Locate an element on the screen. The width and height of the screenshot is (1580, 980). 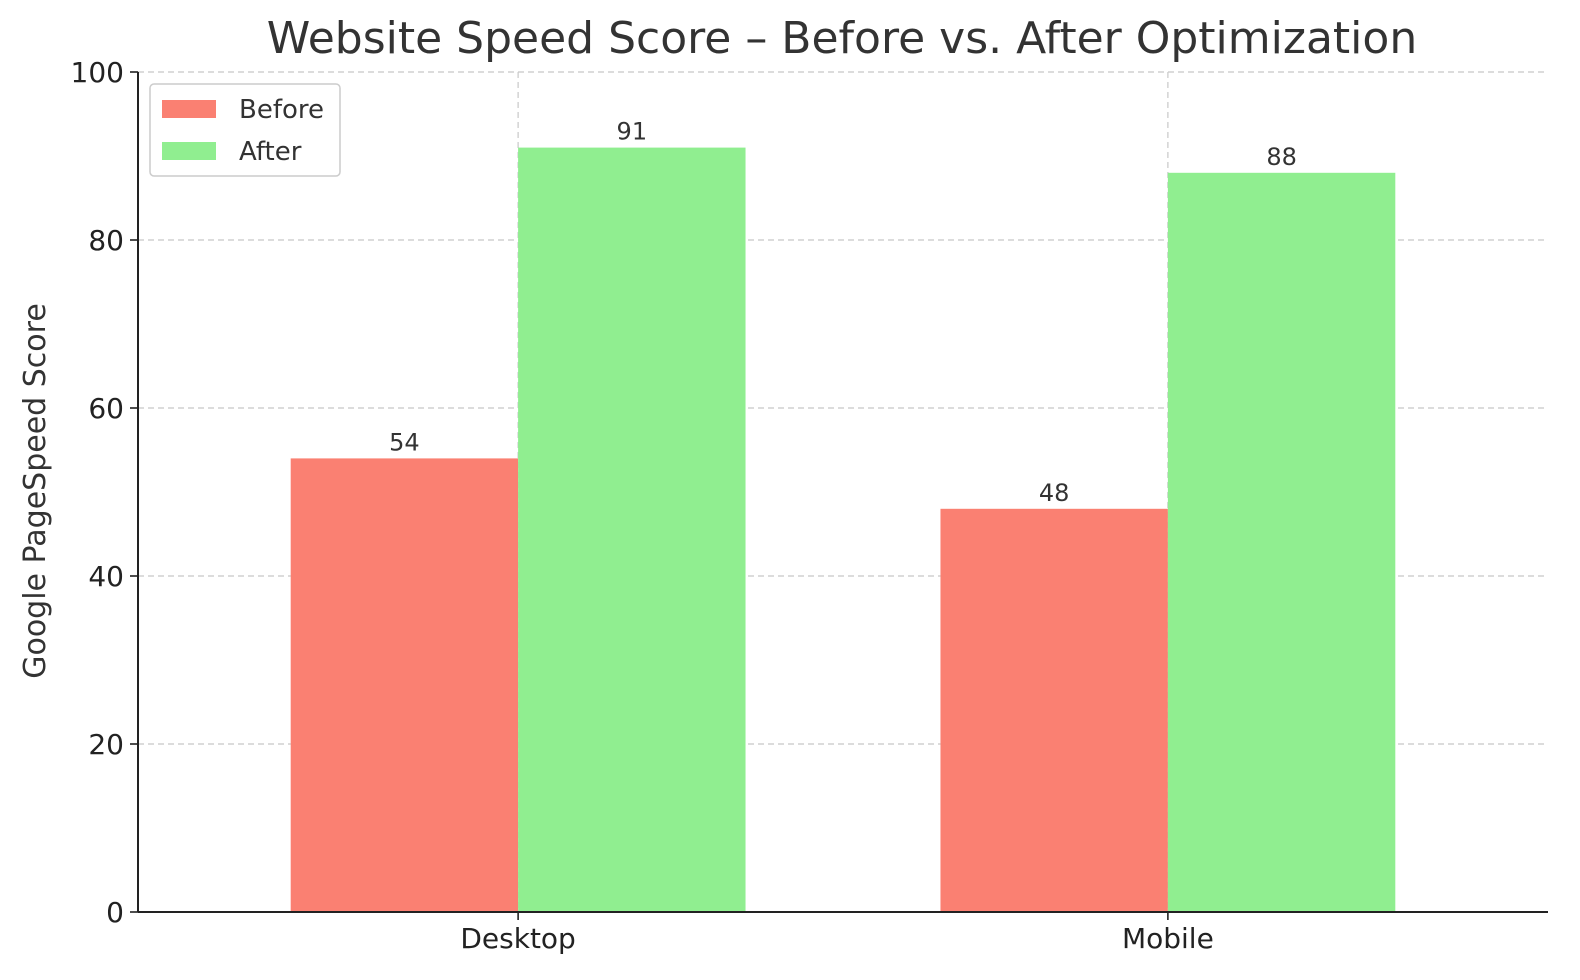
data-label-after-mobile: 88 is located at coordinates (1281, 157).